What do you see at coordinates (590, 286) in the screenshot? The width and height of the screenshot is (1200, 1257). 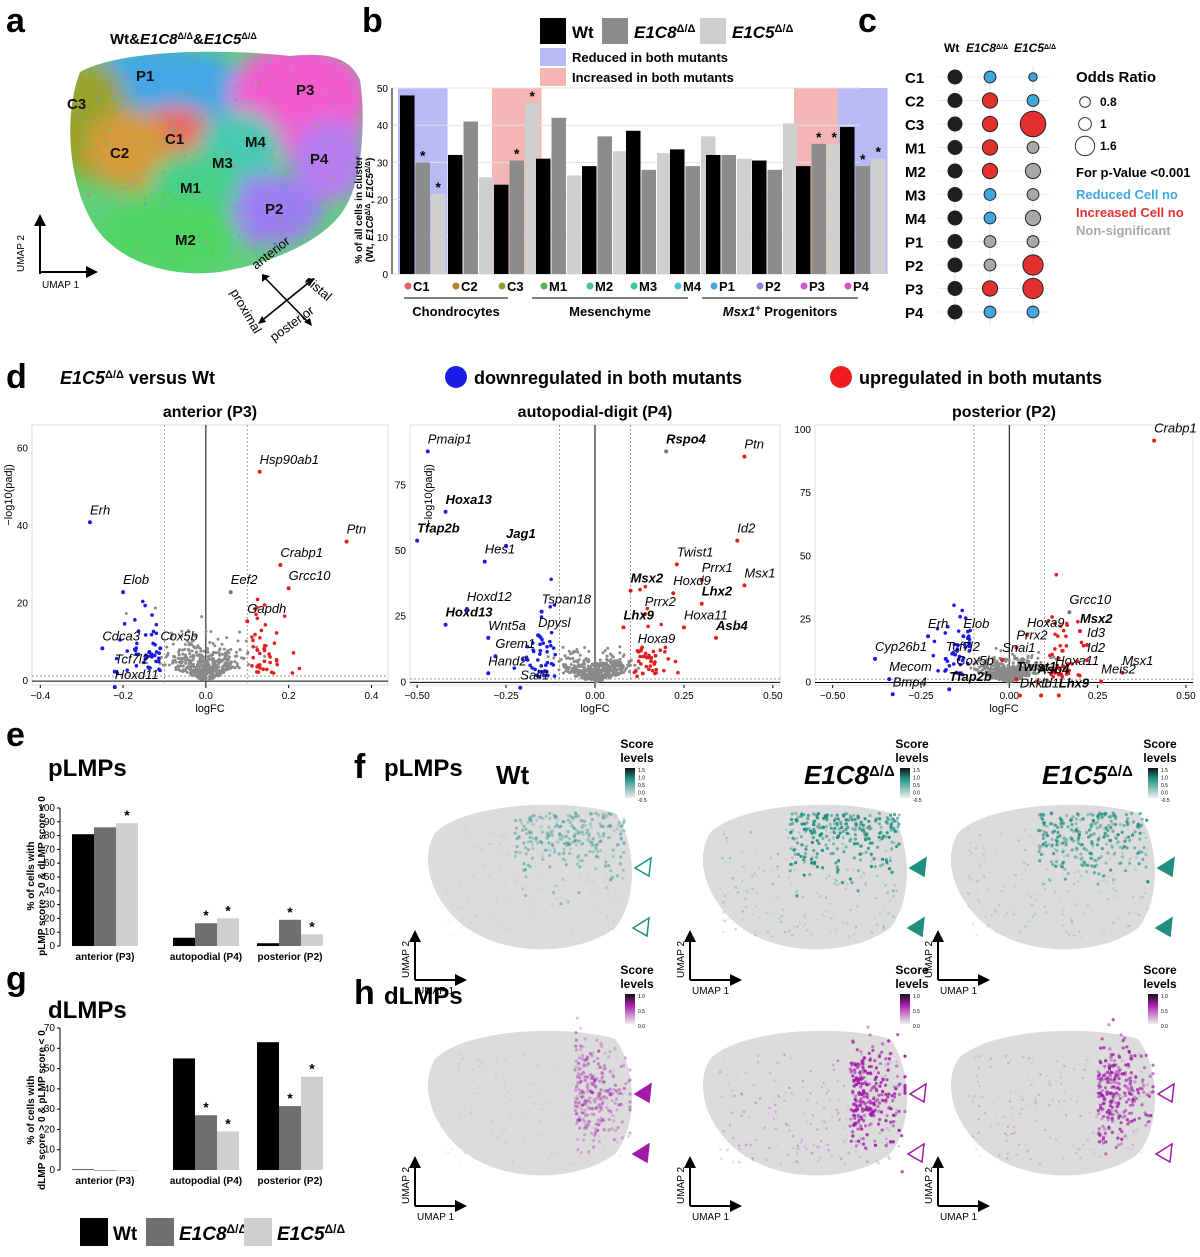 I see `cluster-color-dot` at bounding box center [590, 286].